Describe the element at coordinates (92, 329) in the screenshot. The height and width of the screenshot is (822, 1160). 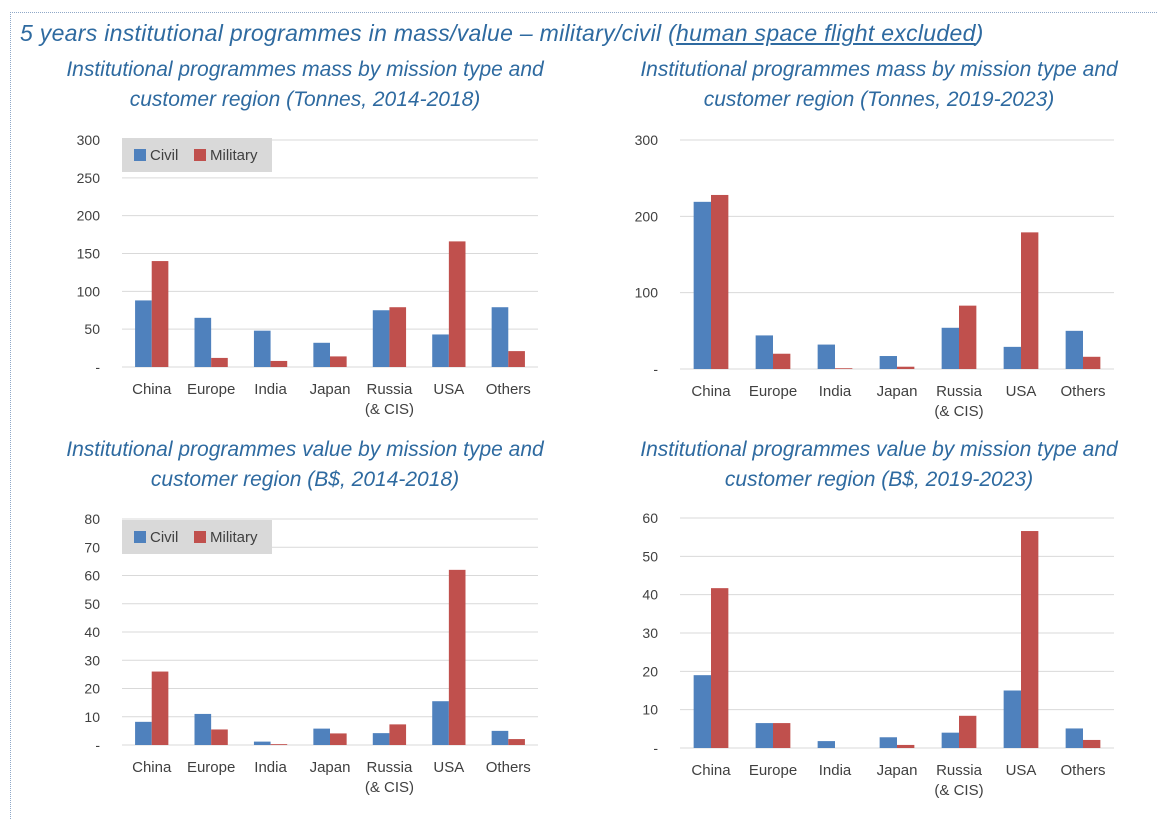
I see `y-tick-label: 50` at that location.